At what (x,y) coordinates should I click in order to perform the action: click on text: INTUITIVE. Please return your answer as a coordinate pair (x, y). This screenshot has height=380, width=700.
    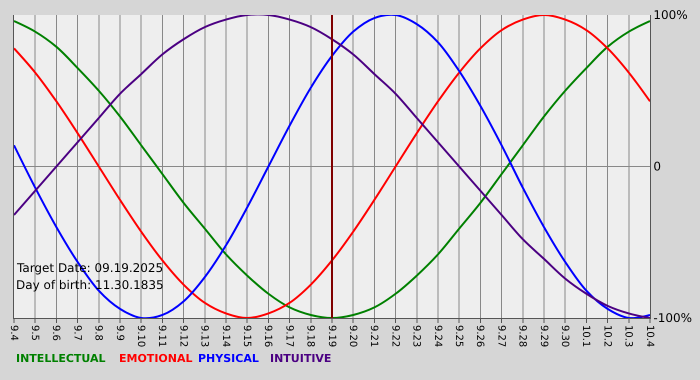
    Looking at the image, I should click on (301, 358).